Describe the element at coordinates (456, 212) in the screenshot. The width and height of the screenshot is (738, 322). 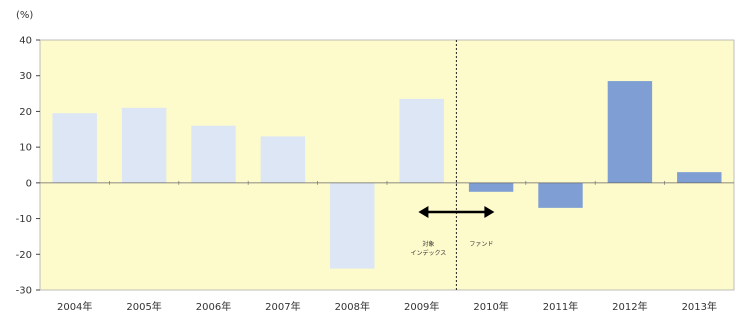
I see `double-arrow-icon` at that location.